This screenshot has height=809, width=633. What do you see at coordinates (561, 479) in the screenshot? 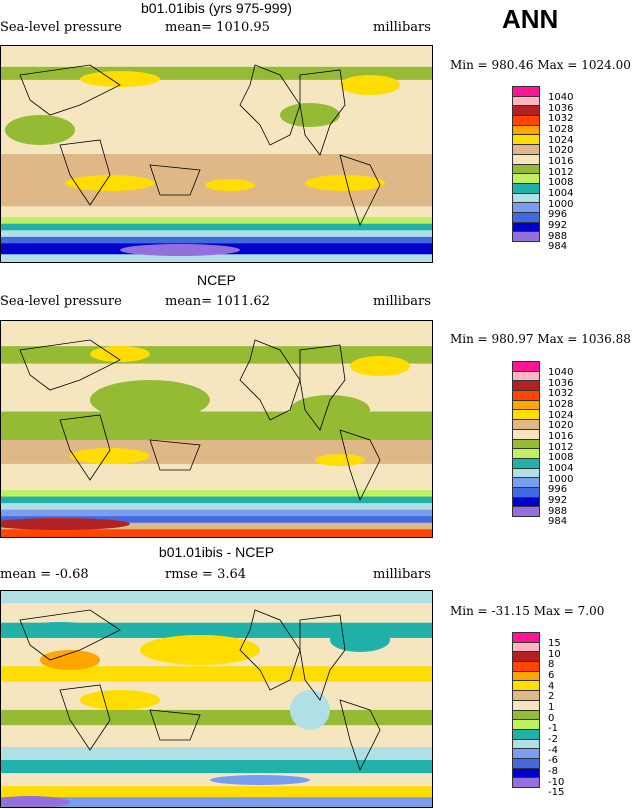
I see `colorbar-label: 1000` at bounding box center [561, 479].